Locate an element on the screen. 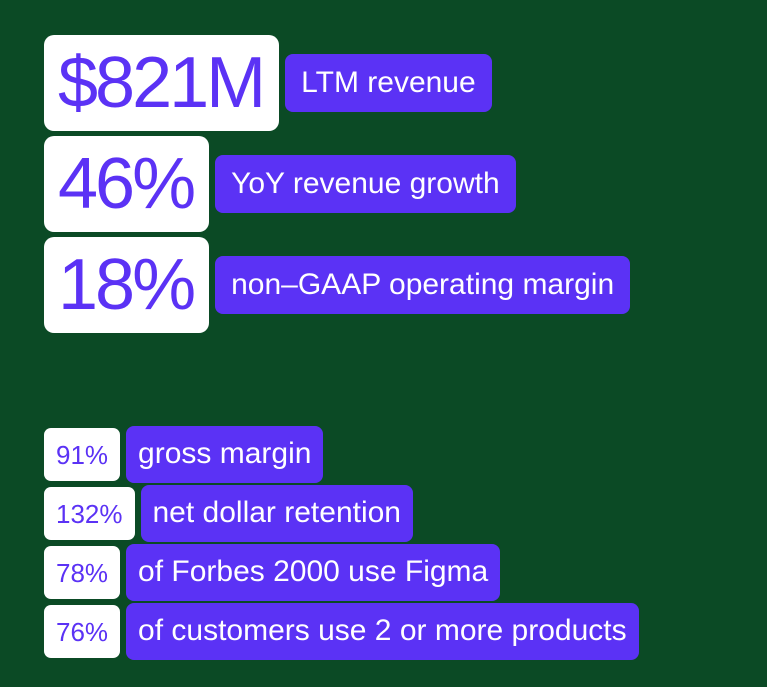 The height and width of the screenshot is (687, 767). stat-forbes-2000: 78% of Forbes 2000 use Figma is located at coordinates (341, 572).